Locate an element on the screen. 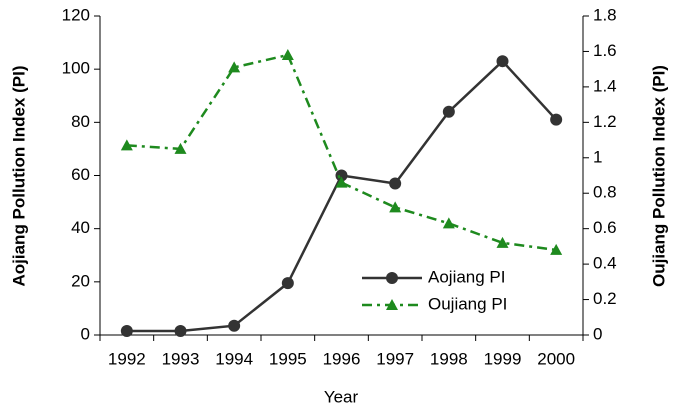 This screenshot has width=682, height=412. y-tick-label: 100 is located at coordinates (76, 68).